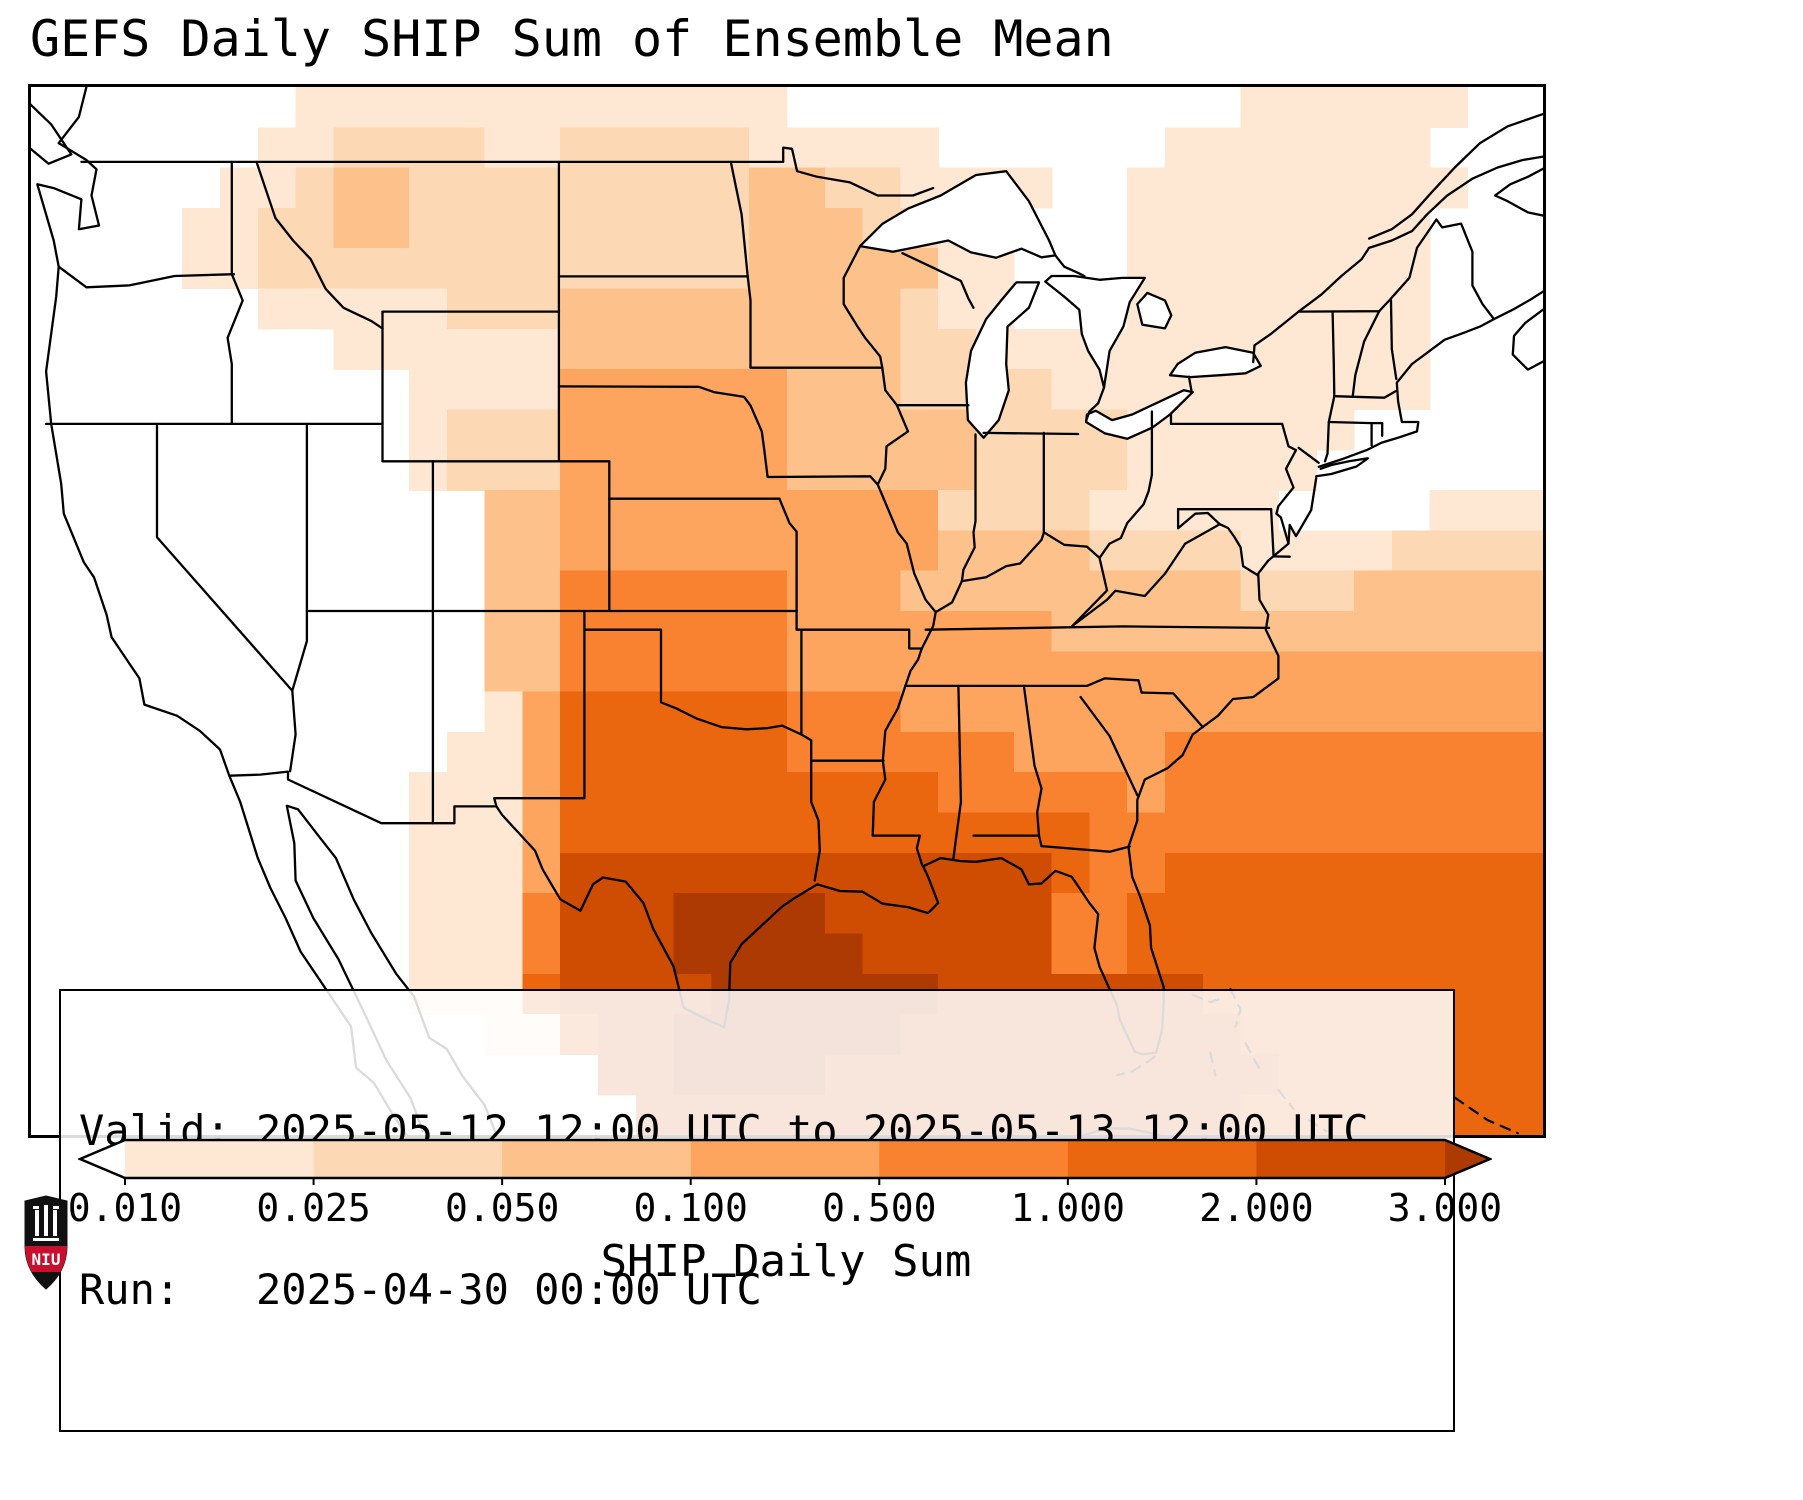  What do you see at coordinates (46, 1223) in the screenshot?
I see `castle-icon` at bounding box center [46, 1223].